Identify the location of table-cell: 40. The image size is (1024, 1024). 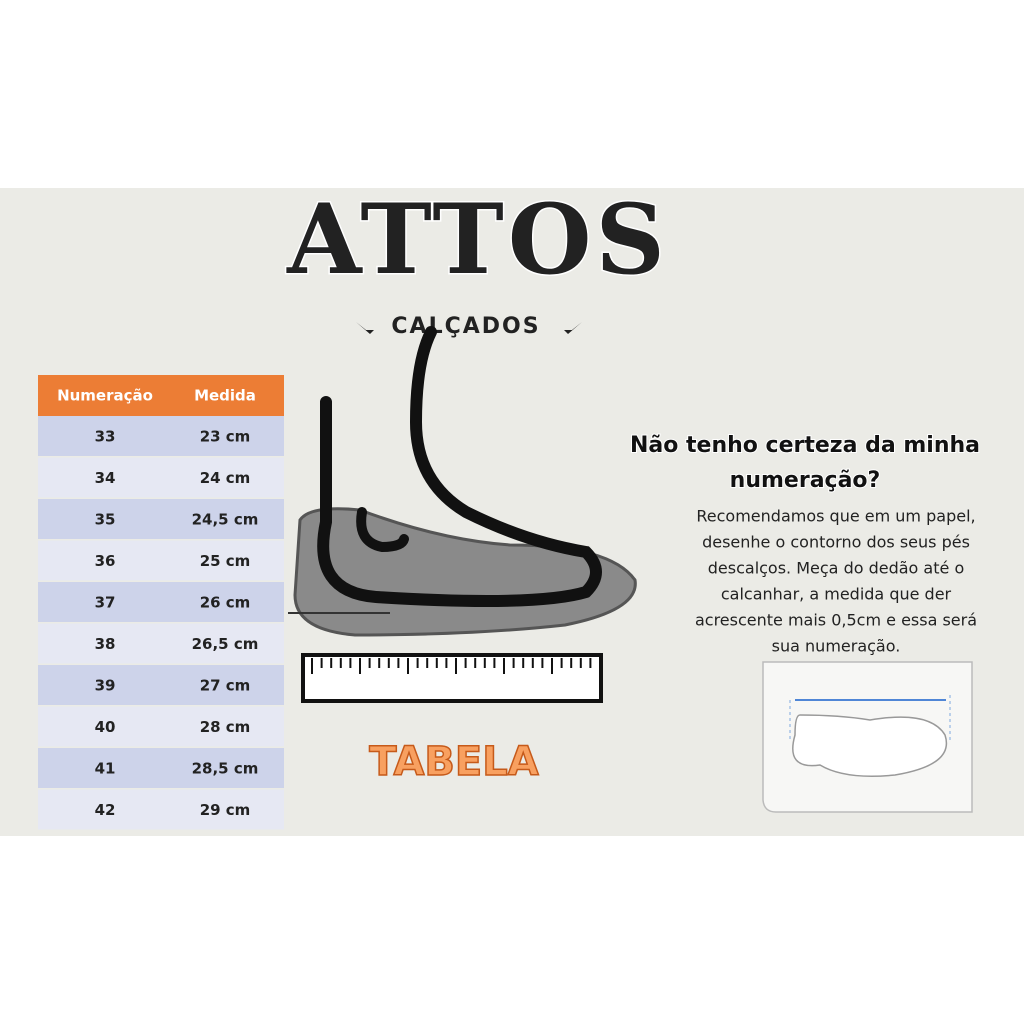
(105, 727).